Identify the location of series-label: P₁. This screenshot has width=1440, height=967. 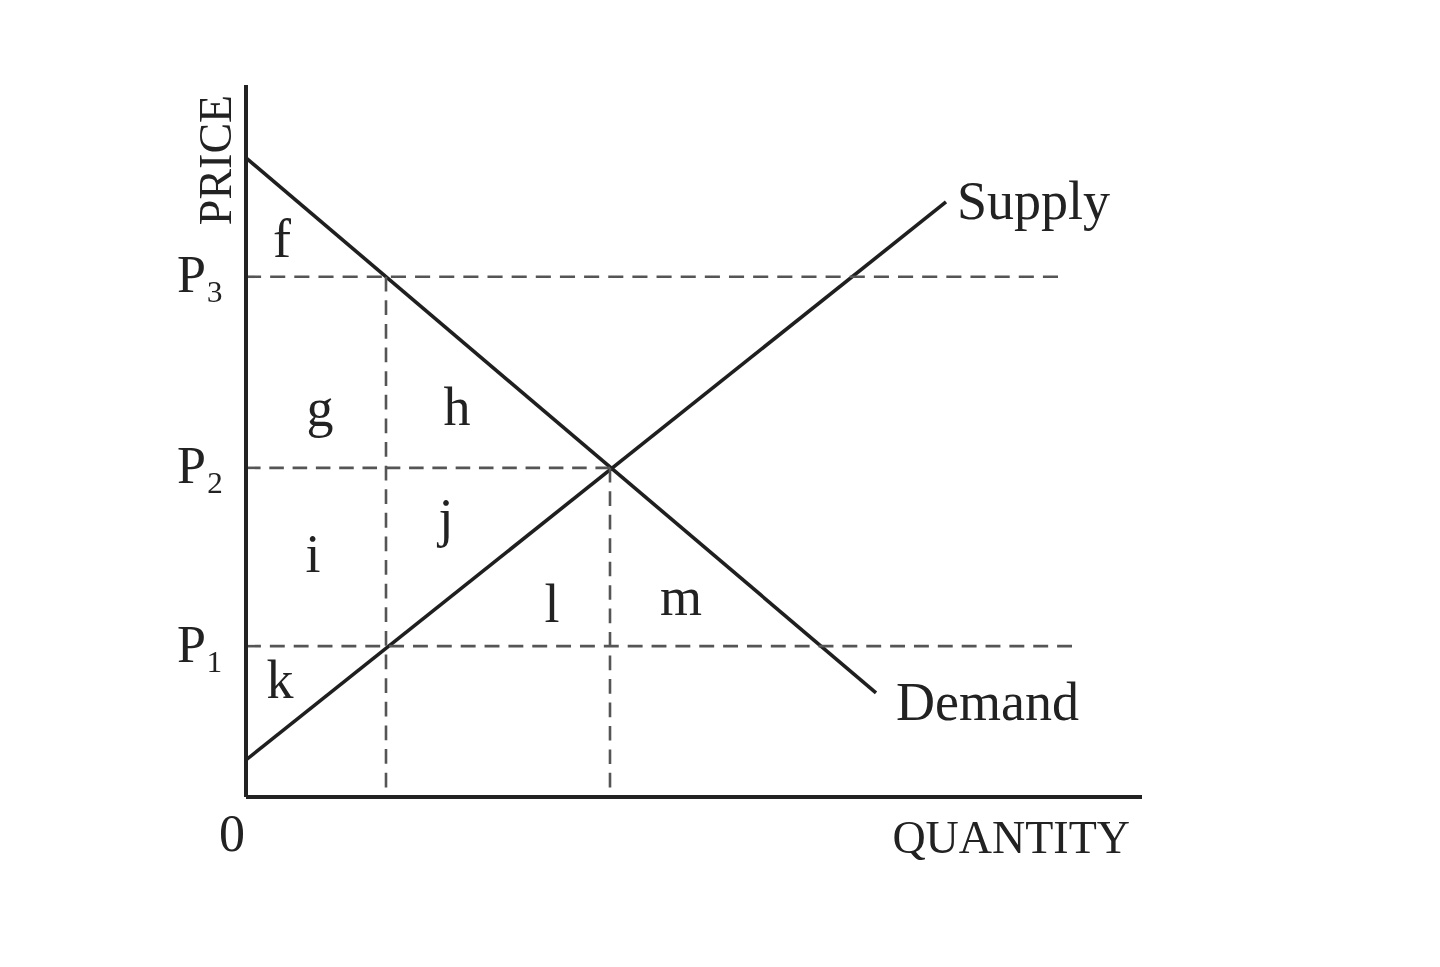
(200, 644).